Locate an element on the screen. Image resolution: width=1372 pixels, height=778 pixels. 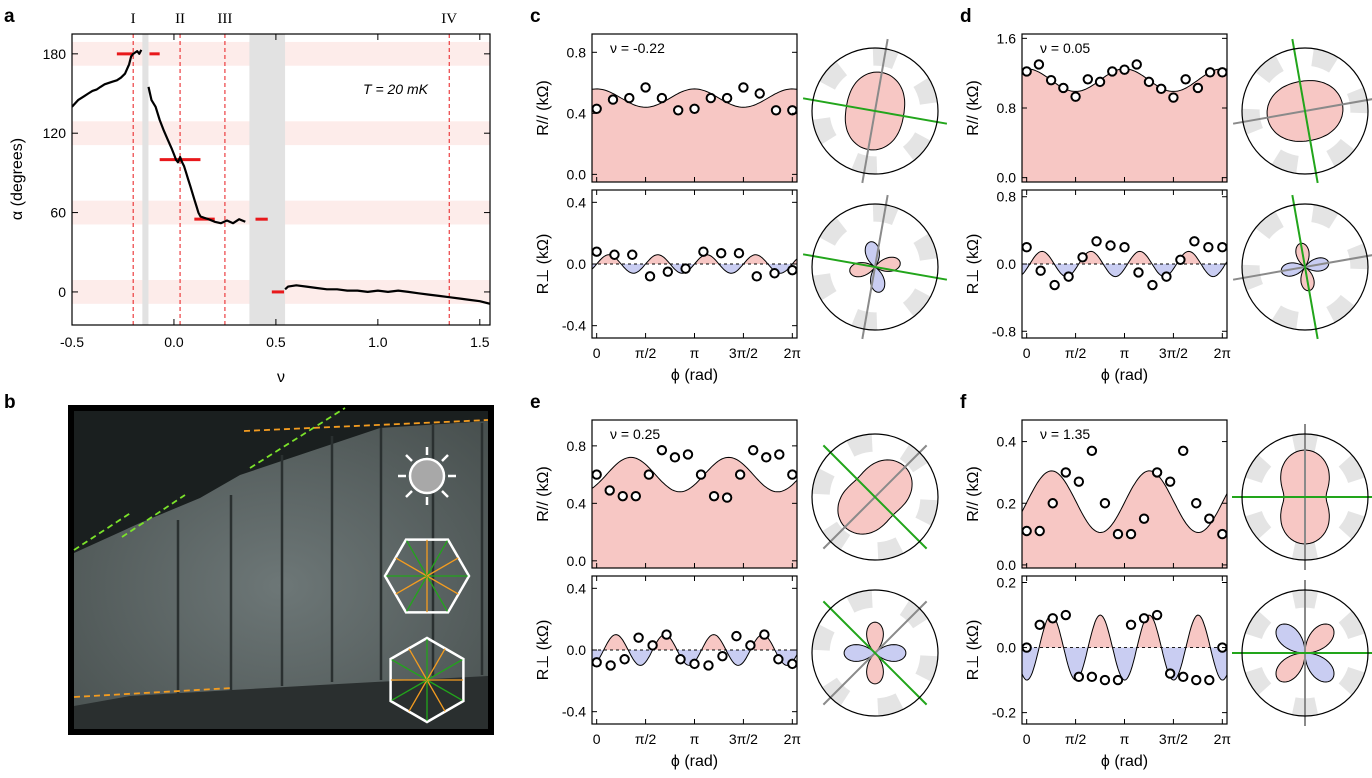
x-tick-label: π is located at coordinates (1125, 739).